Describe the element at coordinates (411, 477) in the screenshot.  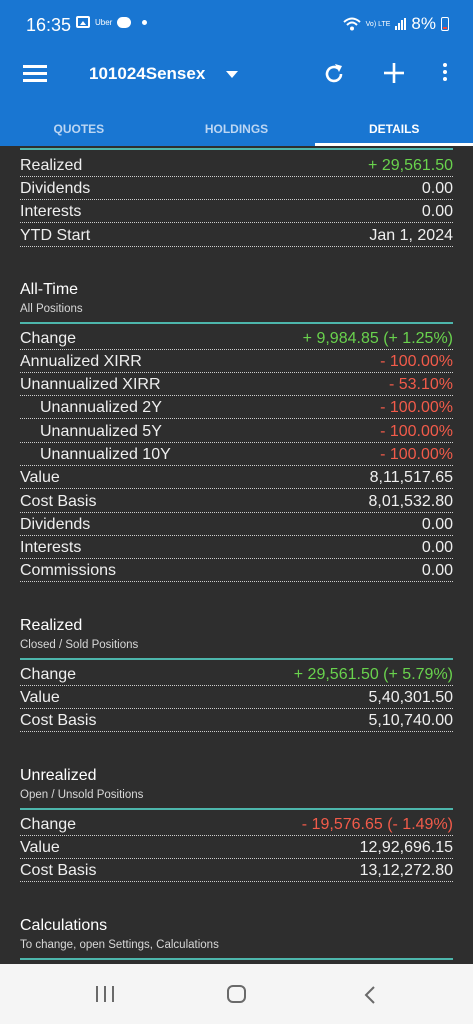
I see `row-value: 8,11,517.65` at that location.